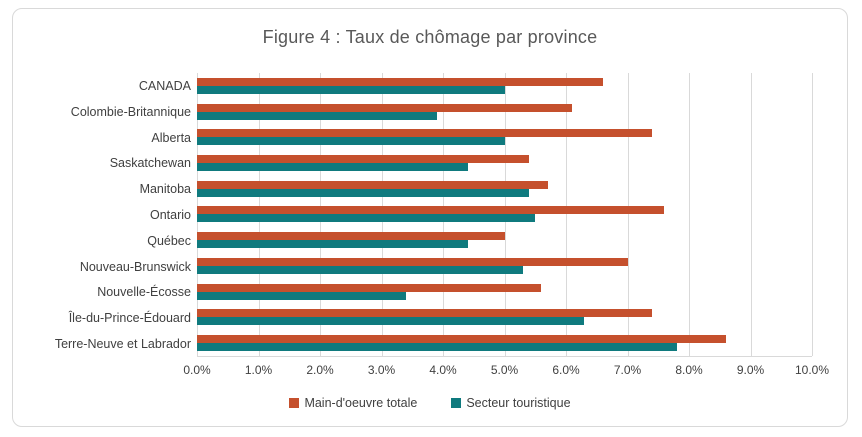  Describe the element at coordinates (518, 403) in the screenshot. I see `legend-label: Secteur touristique` at that location.